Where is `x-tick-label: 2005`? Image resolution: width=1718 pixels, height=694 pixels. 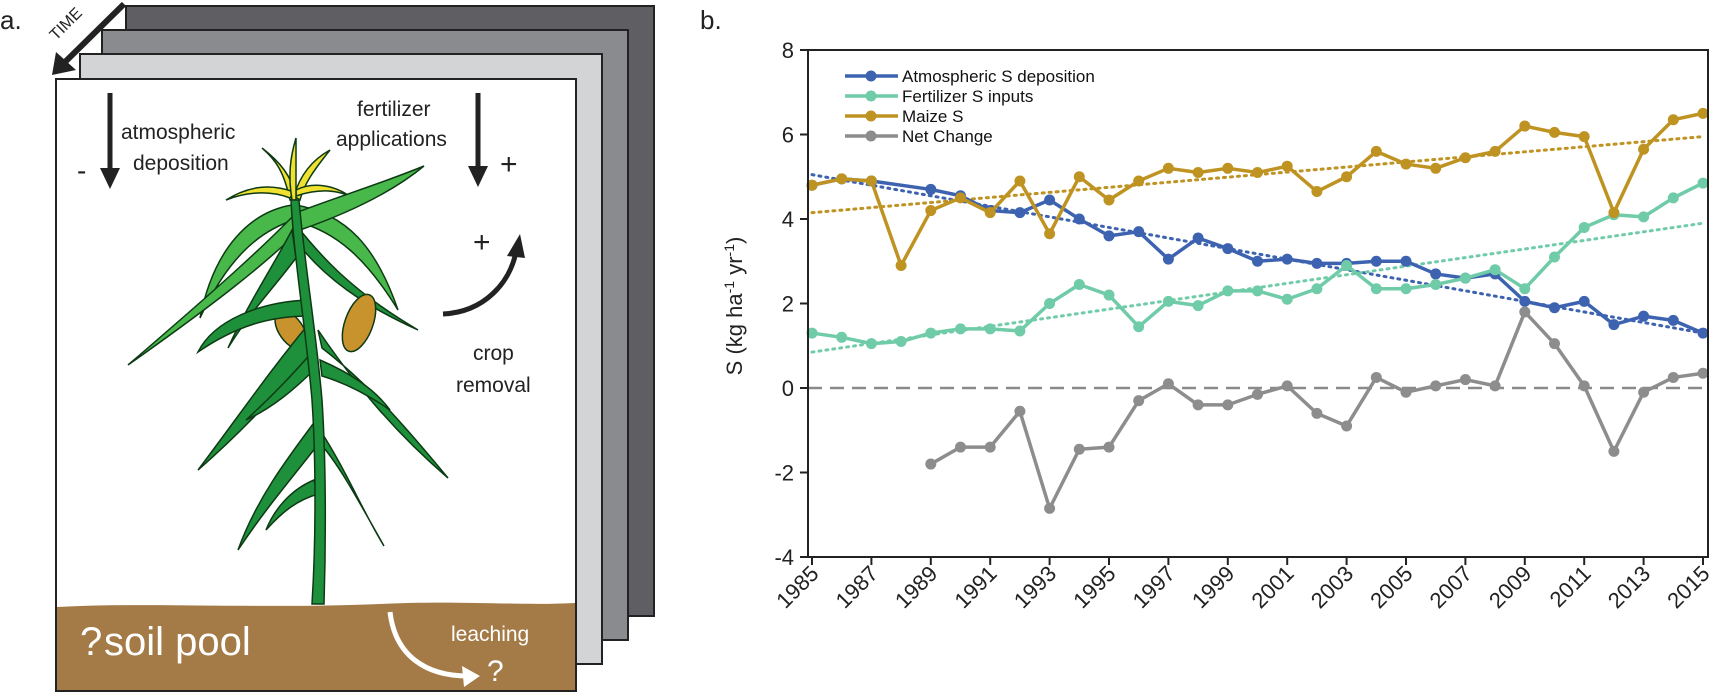
x-tick-label: 2005 is located at coordinates (1391, 587).